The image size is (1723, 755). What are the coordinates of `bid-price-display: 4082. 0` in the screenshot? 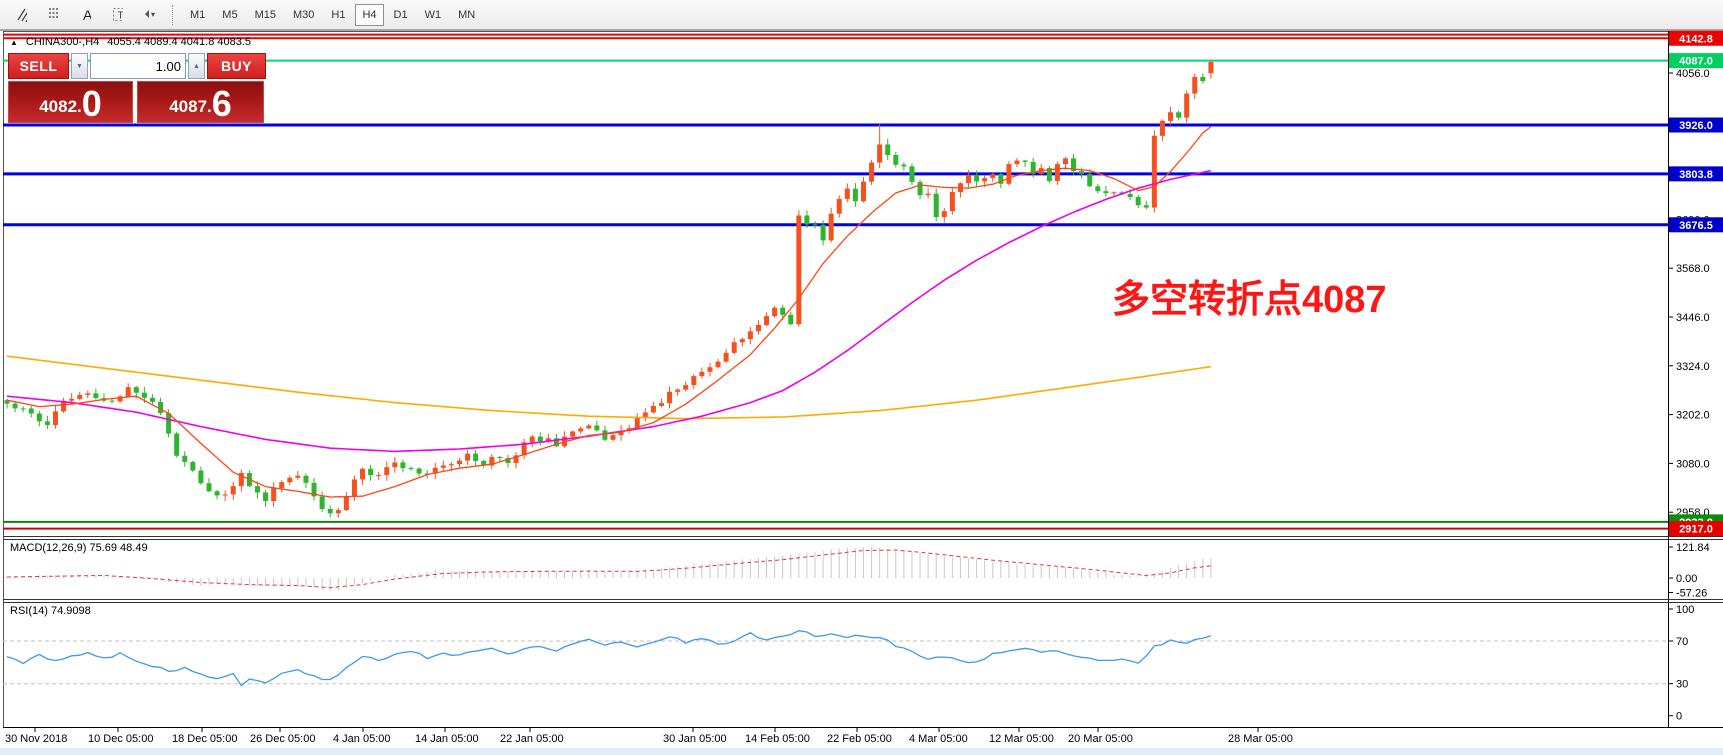 It's located at (70, 102).